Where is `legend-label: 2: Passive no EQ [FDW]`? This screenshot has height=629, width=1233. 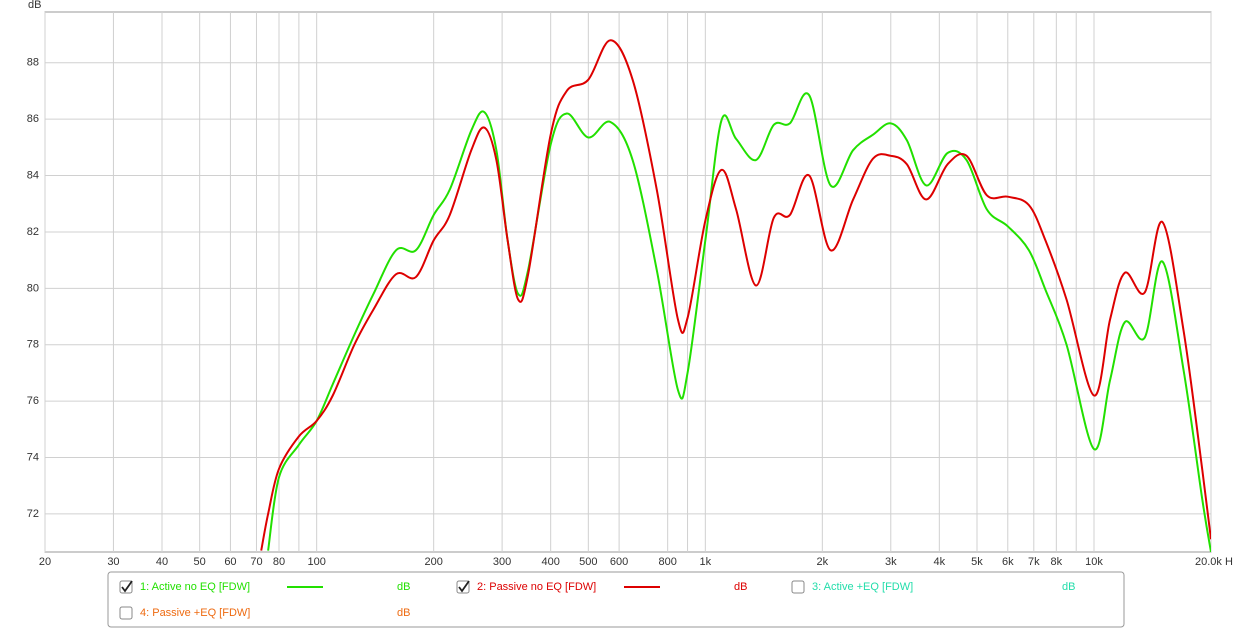 legend-label: 2: Passive no EQ [FDW] is located at coordinates (536, 587).